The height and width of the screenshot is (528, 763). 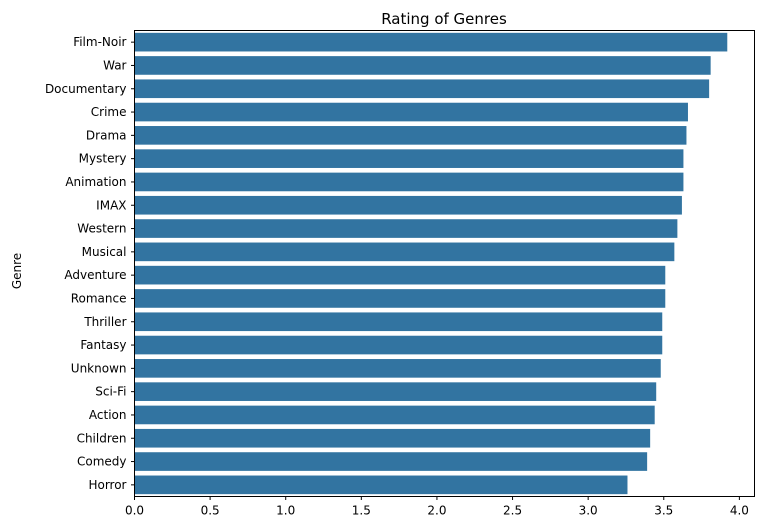 I want to click on y-tick-label-adventure: Adventure, so click(x=95, y=275).